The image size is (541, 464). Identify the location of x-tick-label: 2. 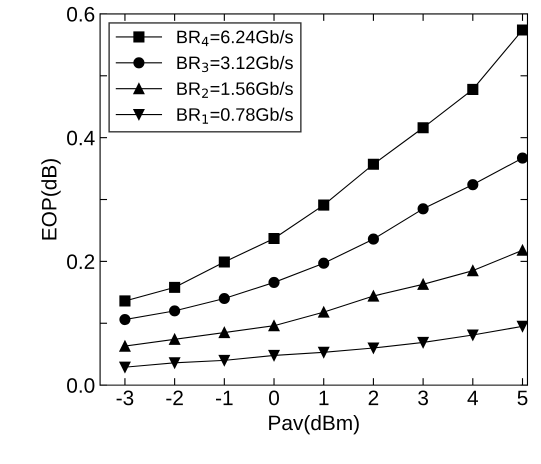
(373, 398).